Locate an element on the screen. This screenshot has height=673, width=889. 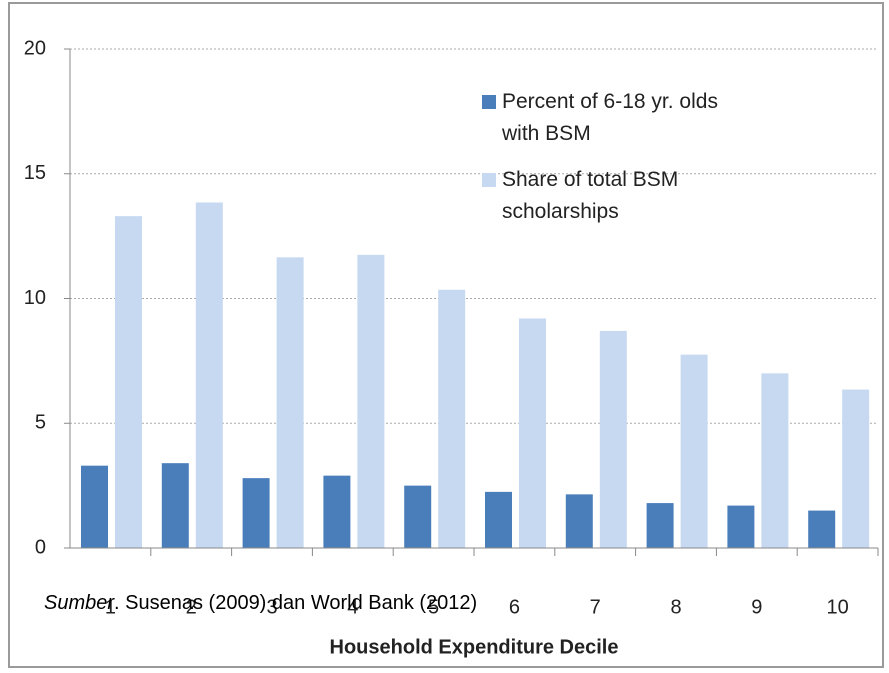
x-tick-label: 2 is located at coordinates (191, 607).